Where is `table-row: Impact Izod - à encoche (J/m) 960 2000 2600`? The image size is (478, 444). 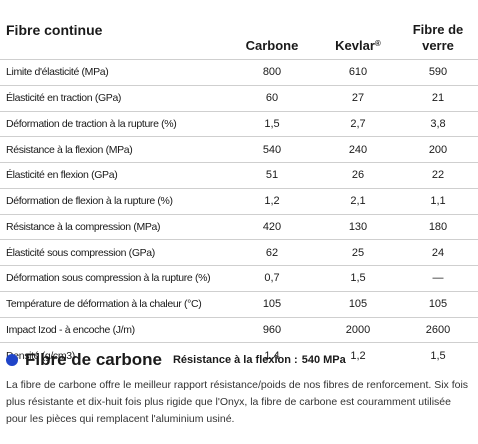
table-row: Impact Izod - à encoche (J/m) 960 2000 2600 is located at coordinates (239, 330).